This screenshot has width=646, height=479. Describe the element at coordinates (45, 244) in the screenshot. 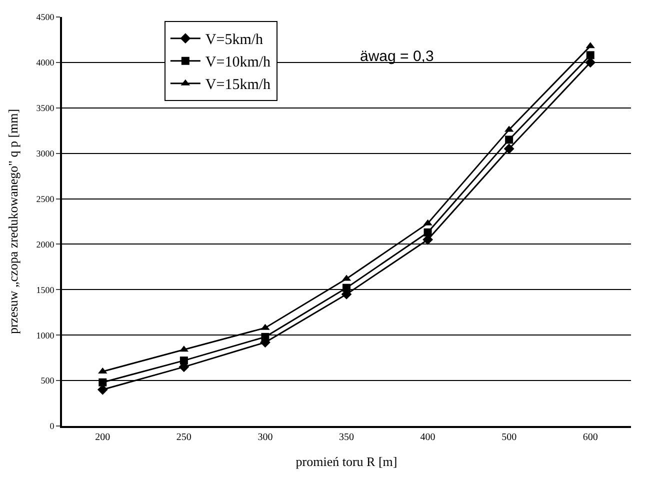

I see `y-tick-label: 2000` at that location.